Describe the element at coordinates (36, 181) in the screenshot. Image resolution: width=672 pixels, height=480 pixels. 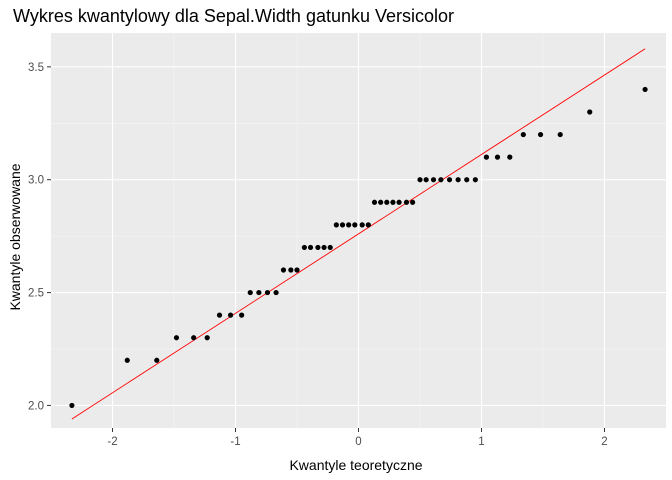
I see `y-tick-label: 3.0` at that location.